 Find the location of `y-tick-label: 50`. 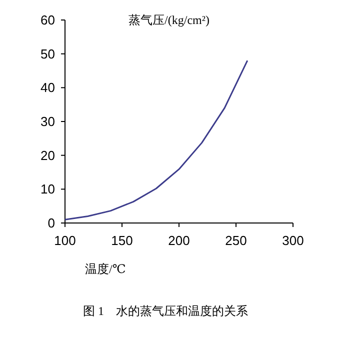

y-tick-label: 50 is located at coordinates (47, 54).